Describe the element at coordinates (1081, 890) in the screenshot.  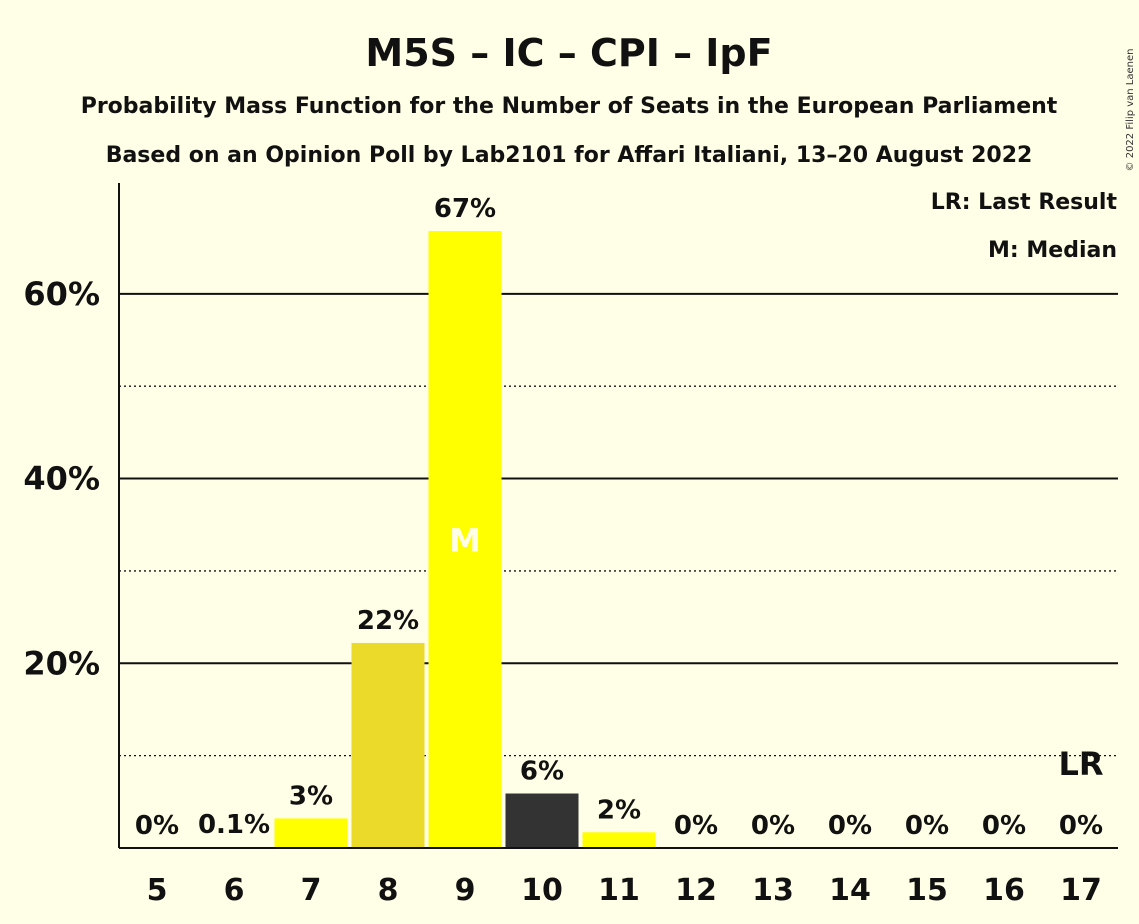
I see `x-tick-label: 17` at that location.